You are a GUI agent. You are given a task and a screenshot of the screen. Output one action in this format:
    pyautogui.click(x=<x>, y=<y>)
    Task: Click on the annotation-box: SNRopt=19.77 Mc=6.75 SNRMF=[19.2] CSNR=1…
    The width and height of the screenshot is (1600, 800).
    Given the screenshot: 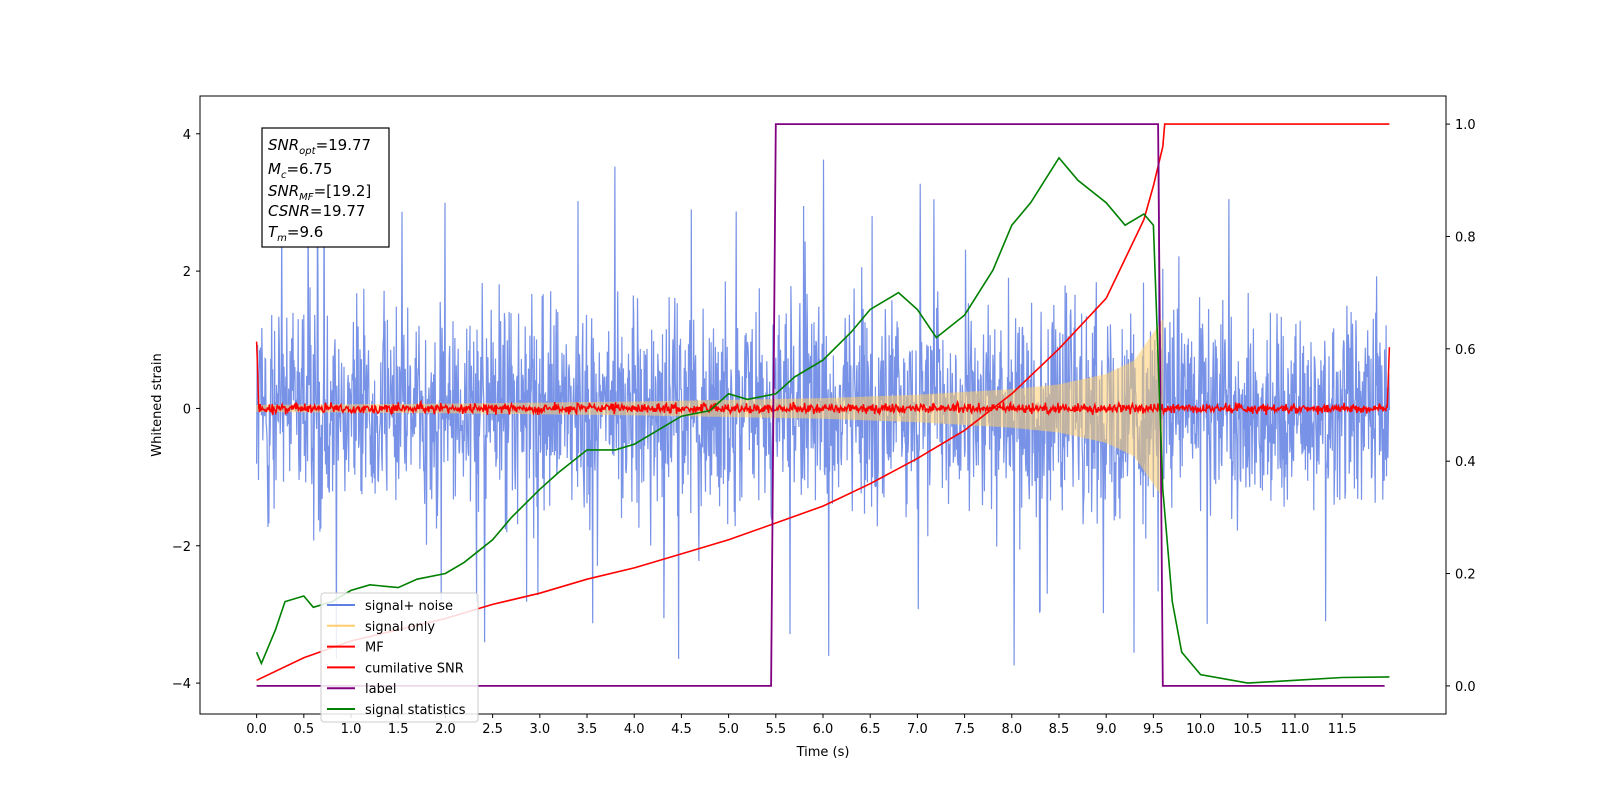 What is the action you would take?
    pyautogui.click(x=325, y=187)
    